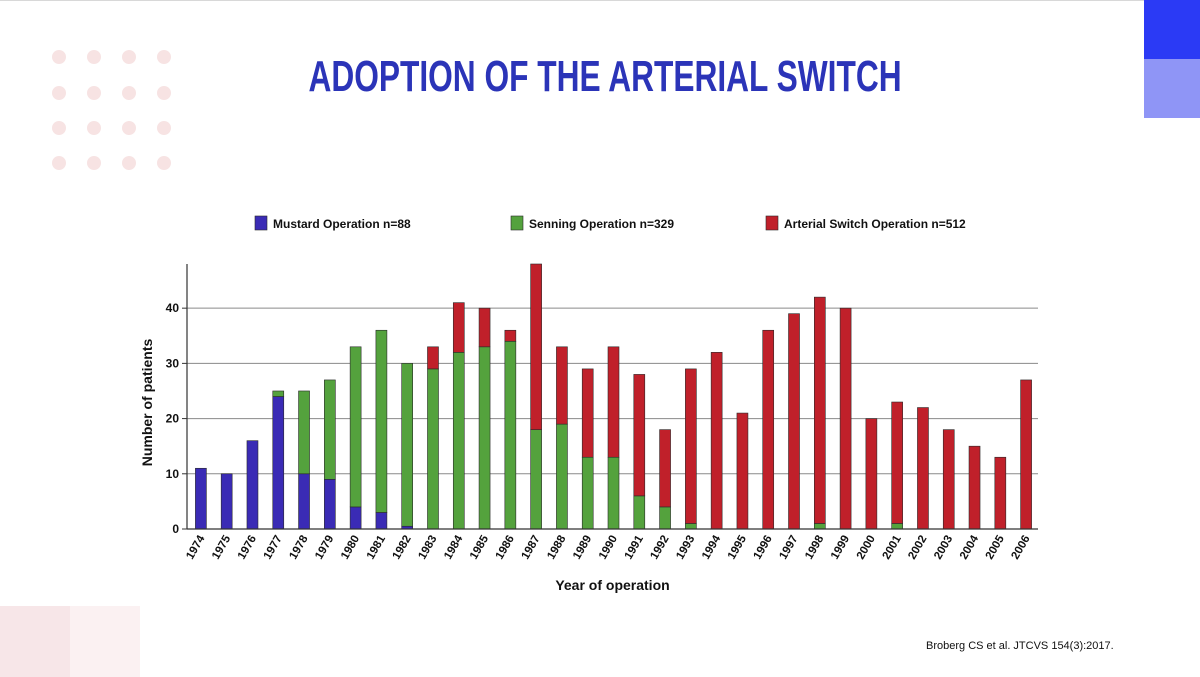 Image resolution: width=1200 pixels, height=677 pixels. Describe the element at coordinates (1021, 548) in the screenshot. I see `x-tick-label: 2006` at that location.